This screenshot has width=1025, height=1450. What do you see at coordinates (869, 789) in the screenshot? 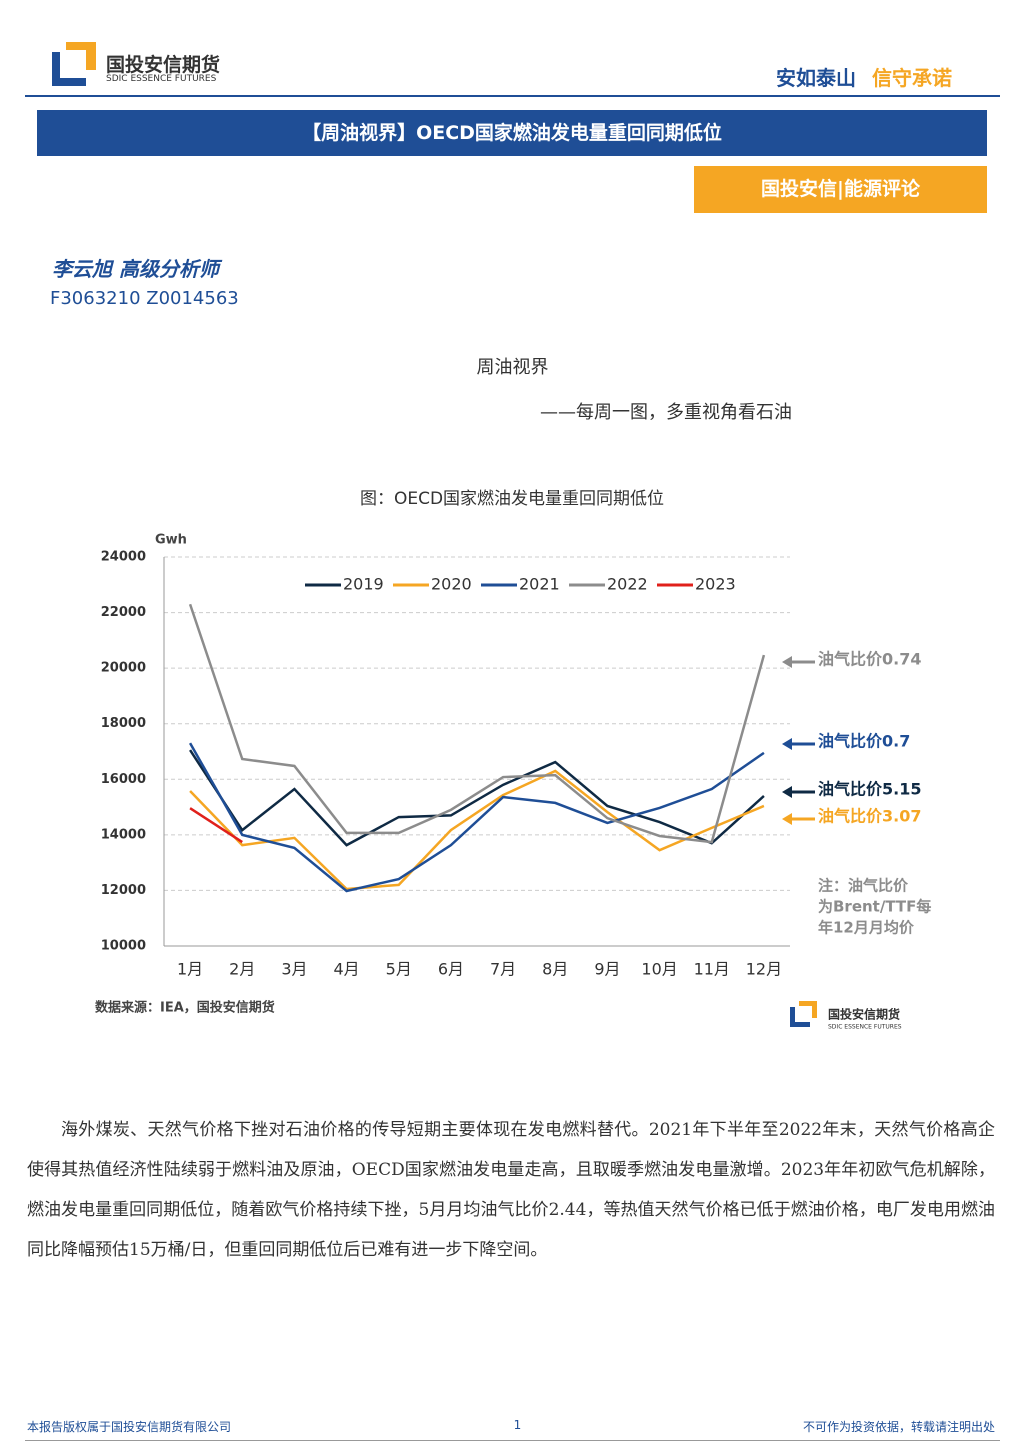
I see `annotation: 油气比价5.15` at bounding box center [869, 789].